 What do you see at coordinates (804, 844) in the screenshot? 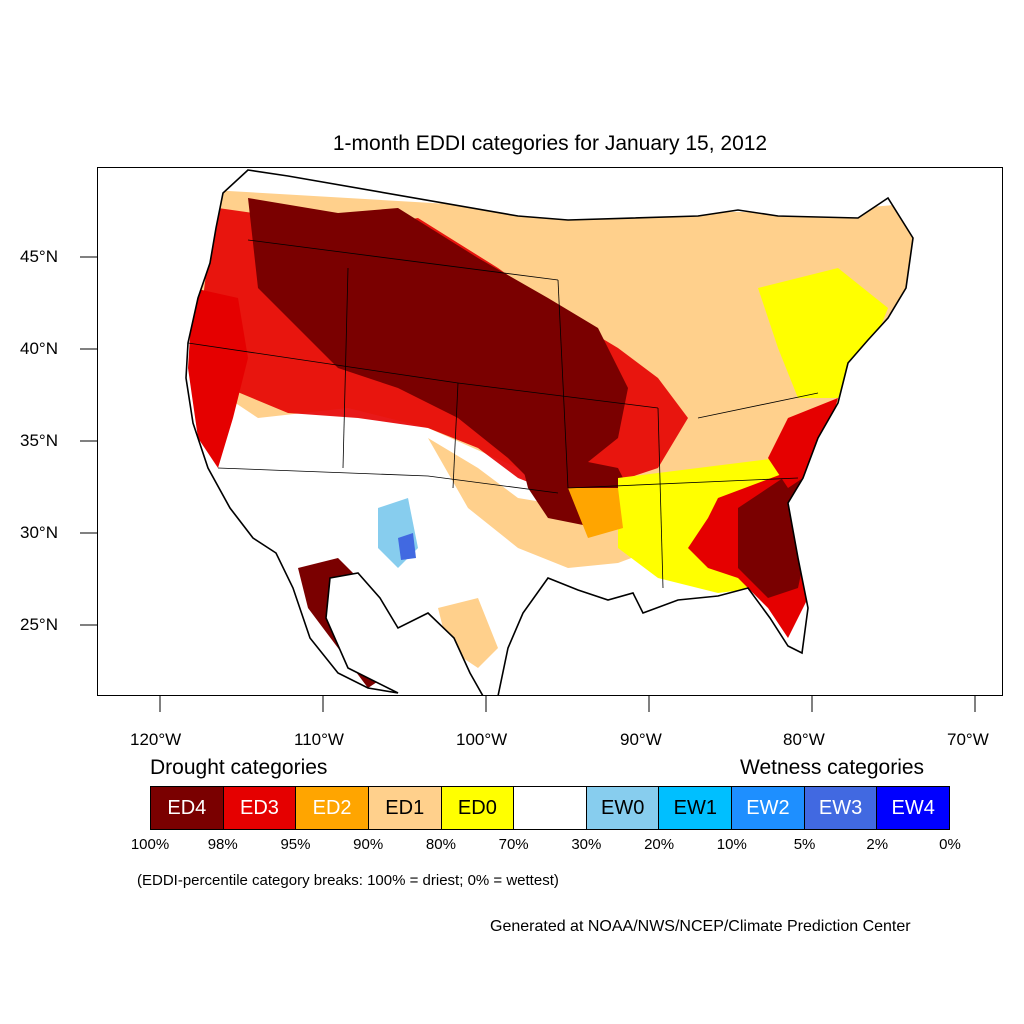
I see `break-label: 5%` at bounding box center [804, 844].